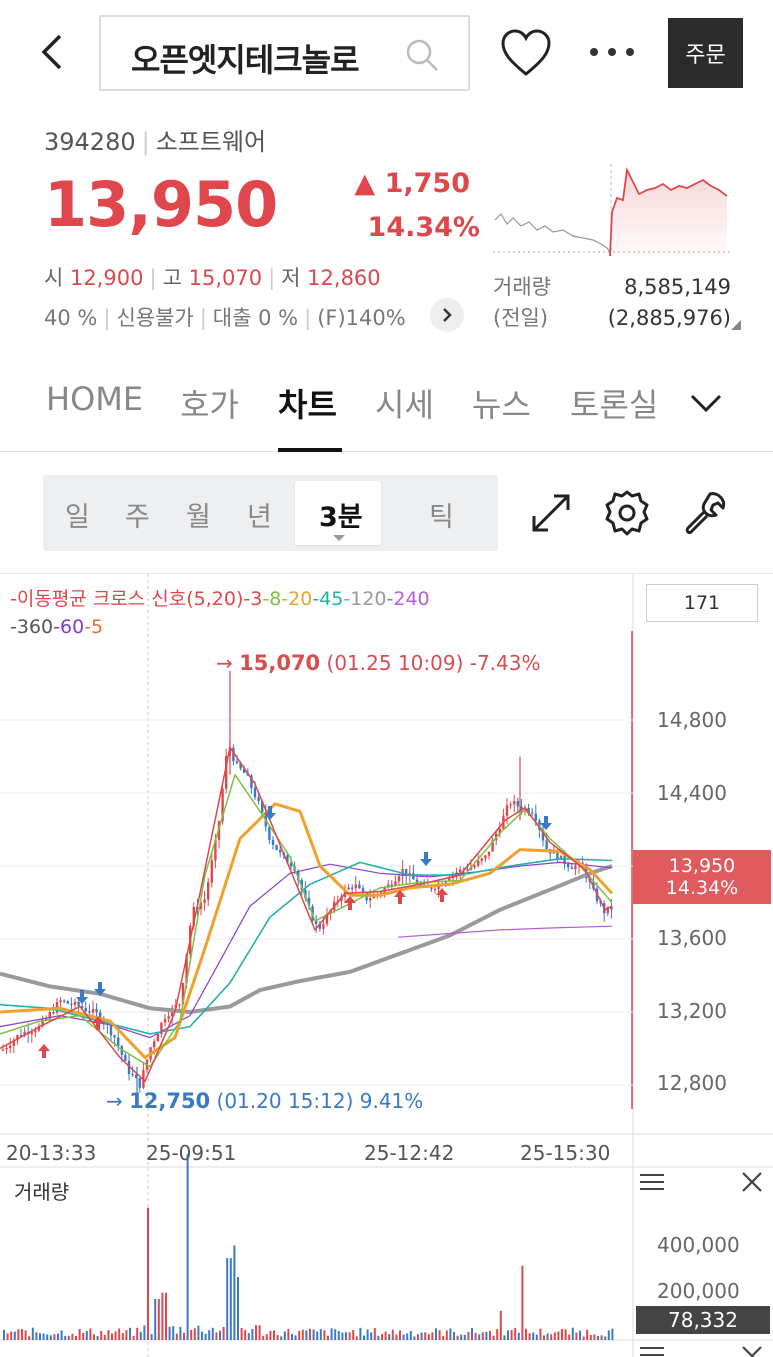 Image resolution: width=773 pixels, height=1357 pixels. Describe the element at coordinates (441, 517) in the screenshot. I see `period-tick: 틱` at that location.